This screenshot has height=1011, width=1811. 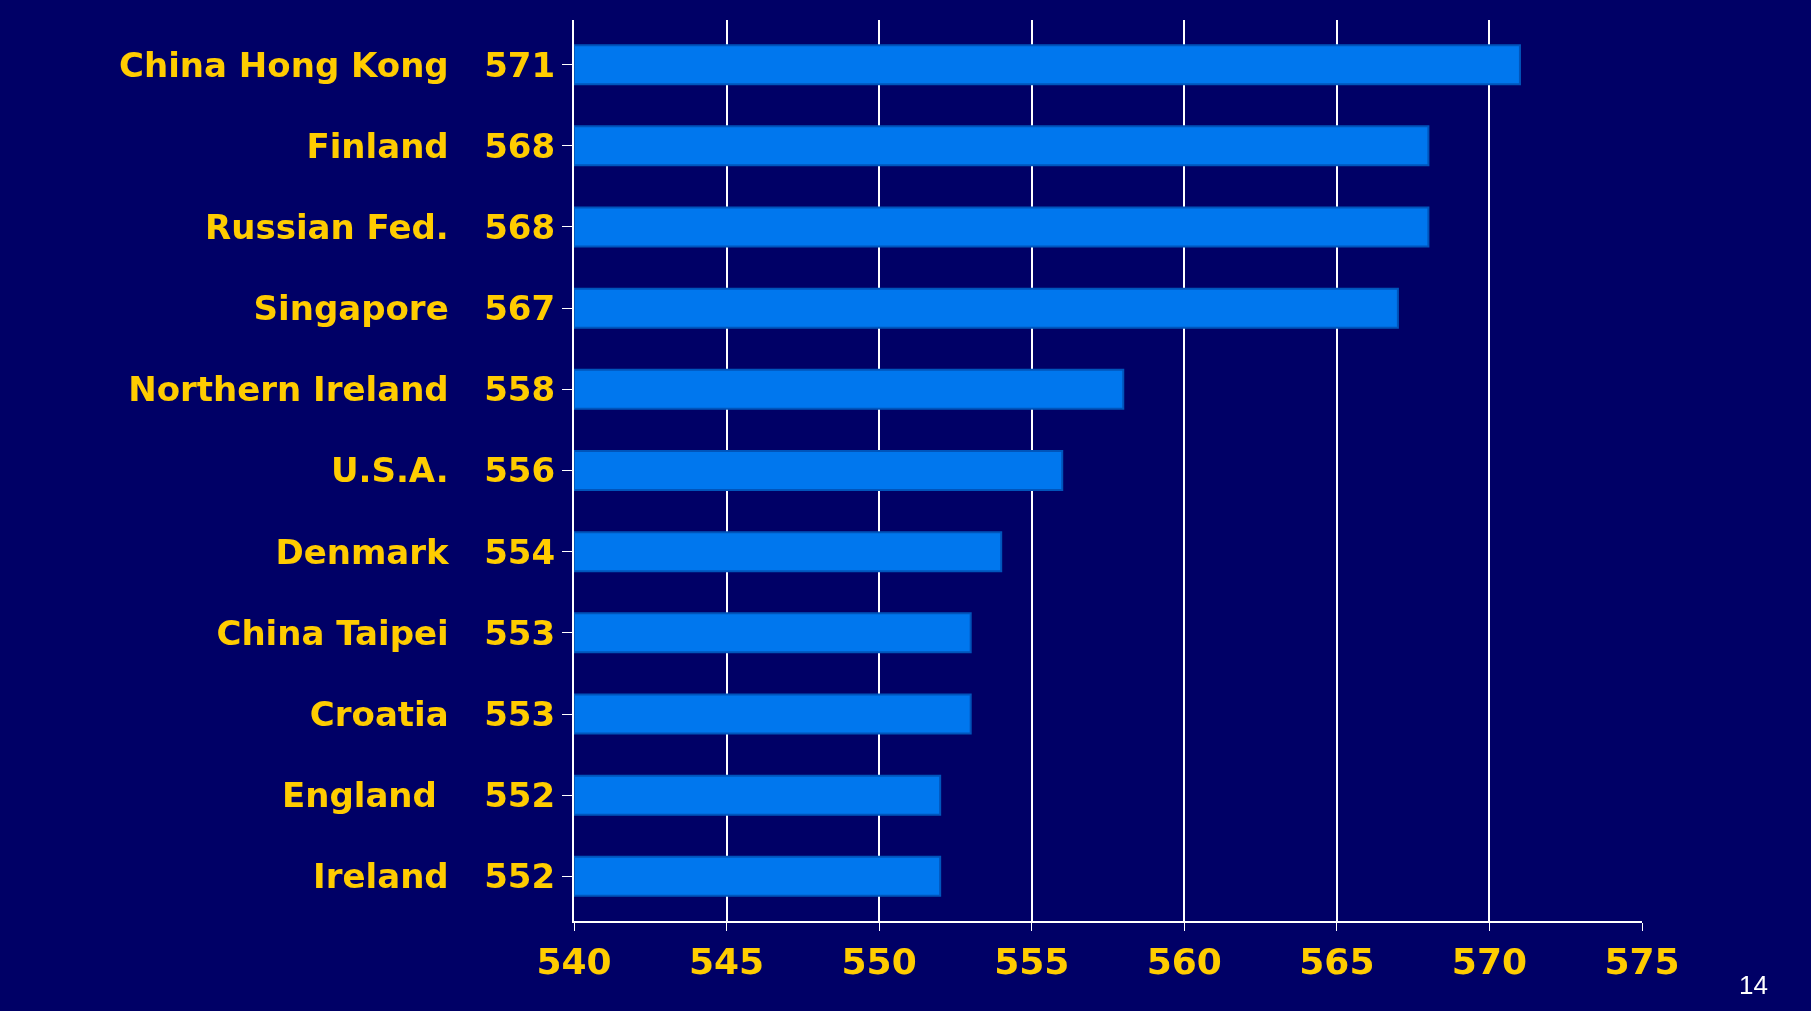 What do you see at coordinates (404, 308) in the screenshot?
I see `y-tick-label: Singapore 567` at bounding box center [404, 308].